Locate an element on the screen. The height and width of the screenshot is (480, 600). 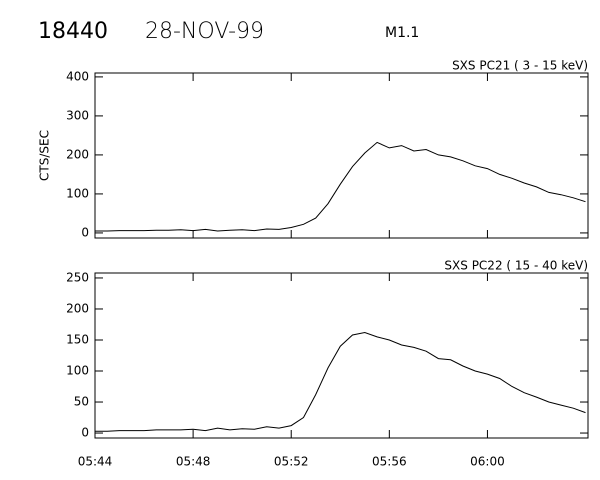
y-tick-label: 250 is located at coordinates (77, 277).